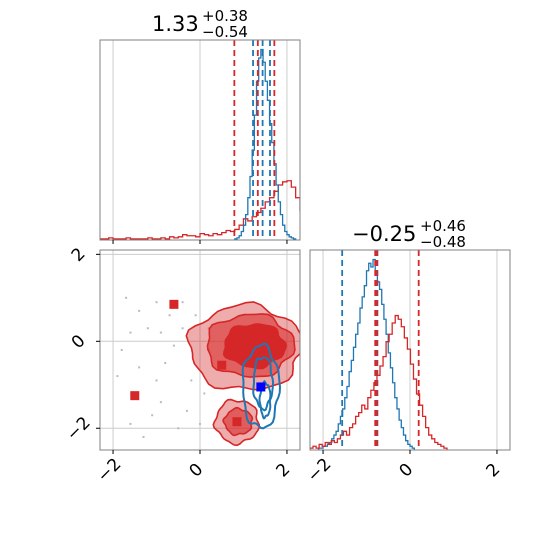 This screenshot has width=550, height=550. Describe the element at coordinates (384, 234) in the screenshot. I see `right-title-median: −0.25` at that location.